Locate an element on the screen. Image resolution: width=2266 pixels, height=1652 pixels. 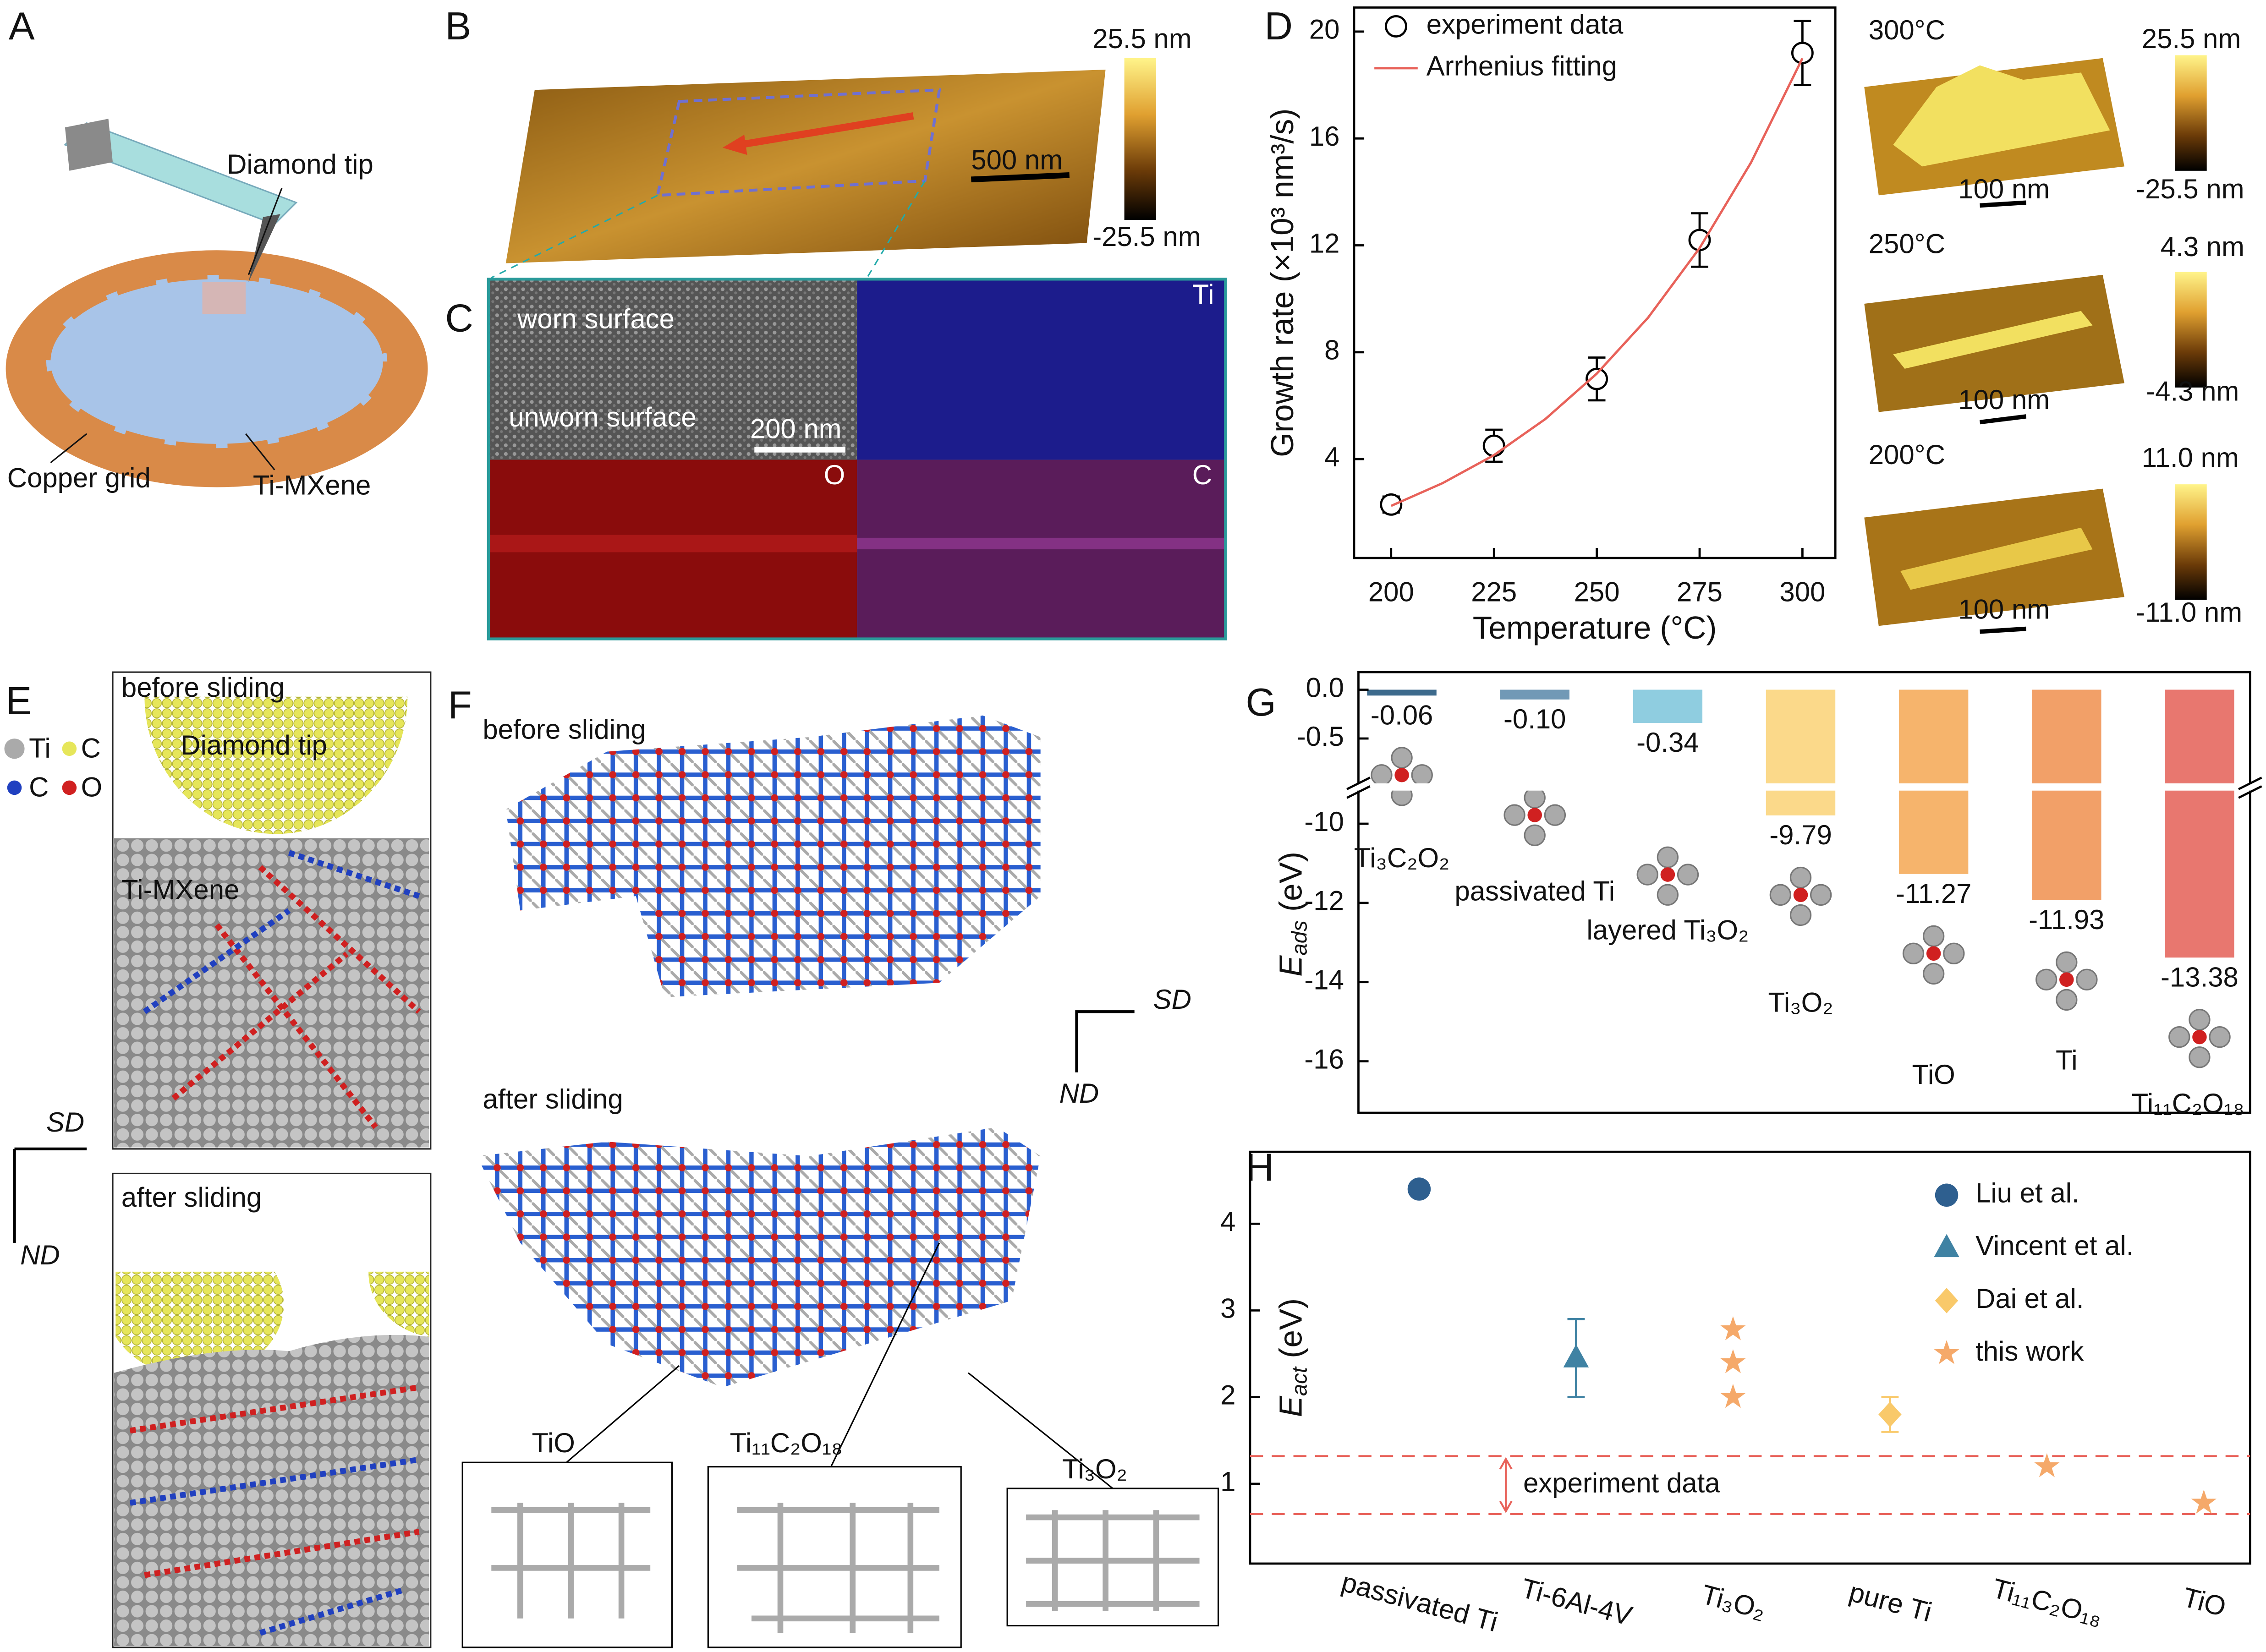
panel-letter: A is located at coordinates (22, 26).